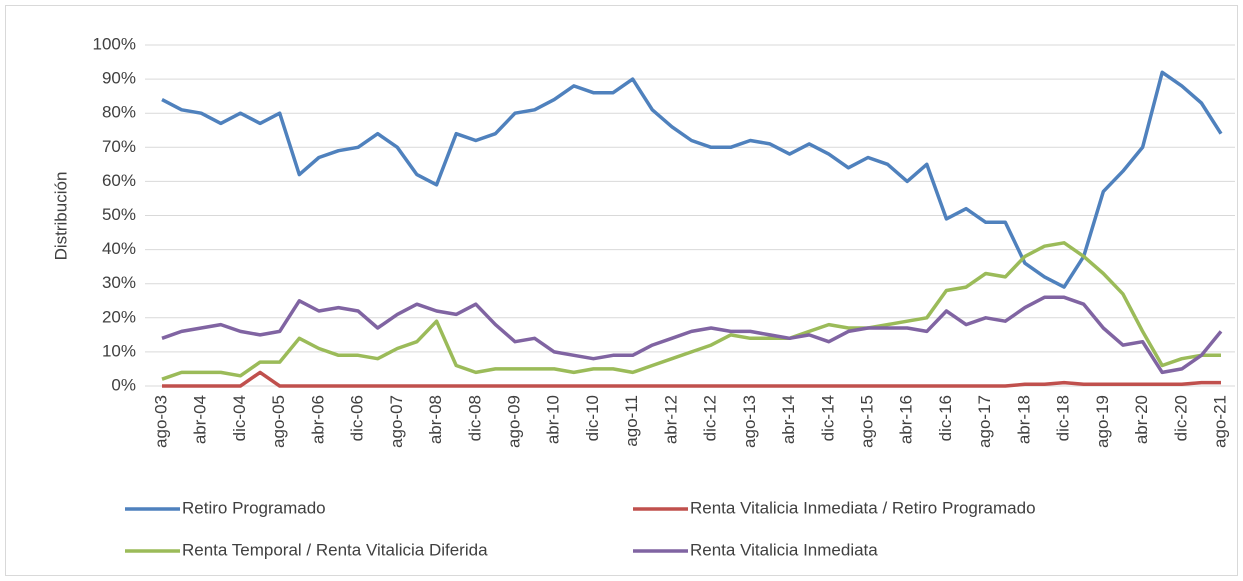 This screenshot has height=581, width=1243. What do you see at coordinates (984, 421) in the screenshot?
I see `x-tick-label: ago-17` at bounding box center [984, 421].